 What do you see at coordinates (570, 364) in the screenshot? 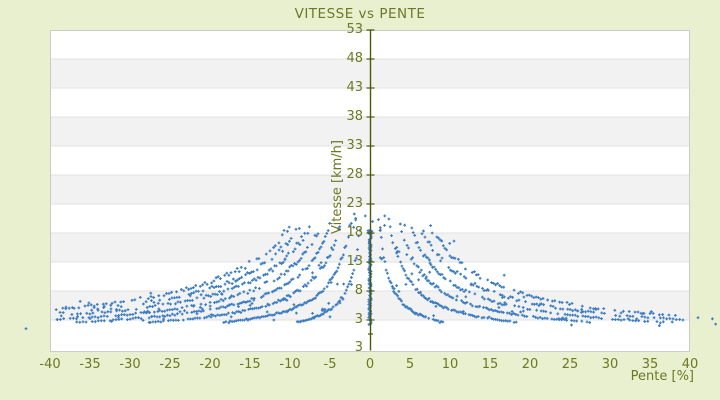
I see `x-tick-label: 25` at bounding box center [570, 364].